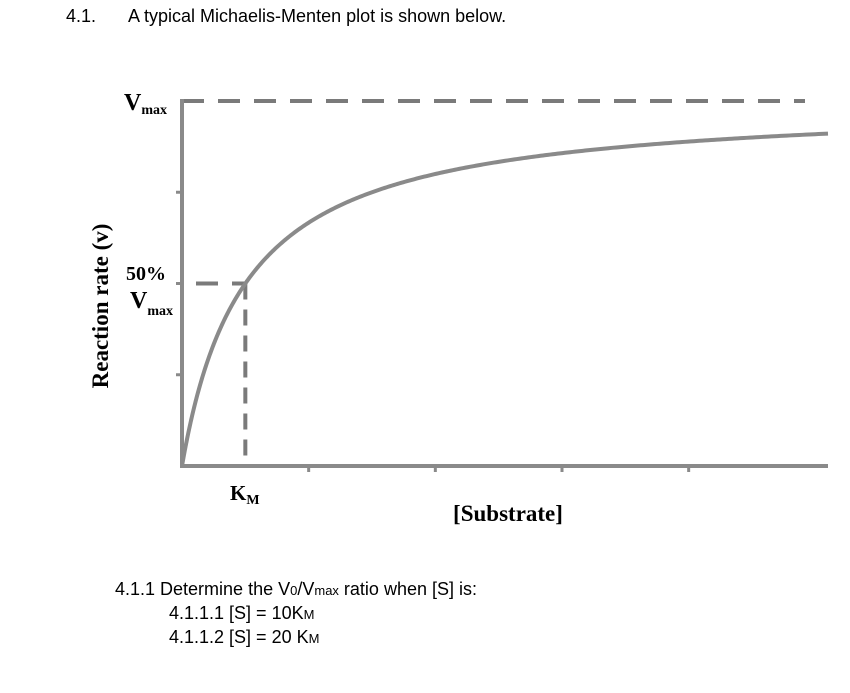 This screenshot has width=850, height=693. What do you see at coordinates (242, 613) in the screenshot?
I see `subquestion-item: 4.1.1.1 [S] = 10KM` at bounding box center [242, 613].